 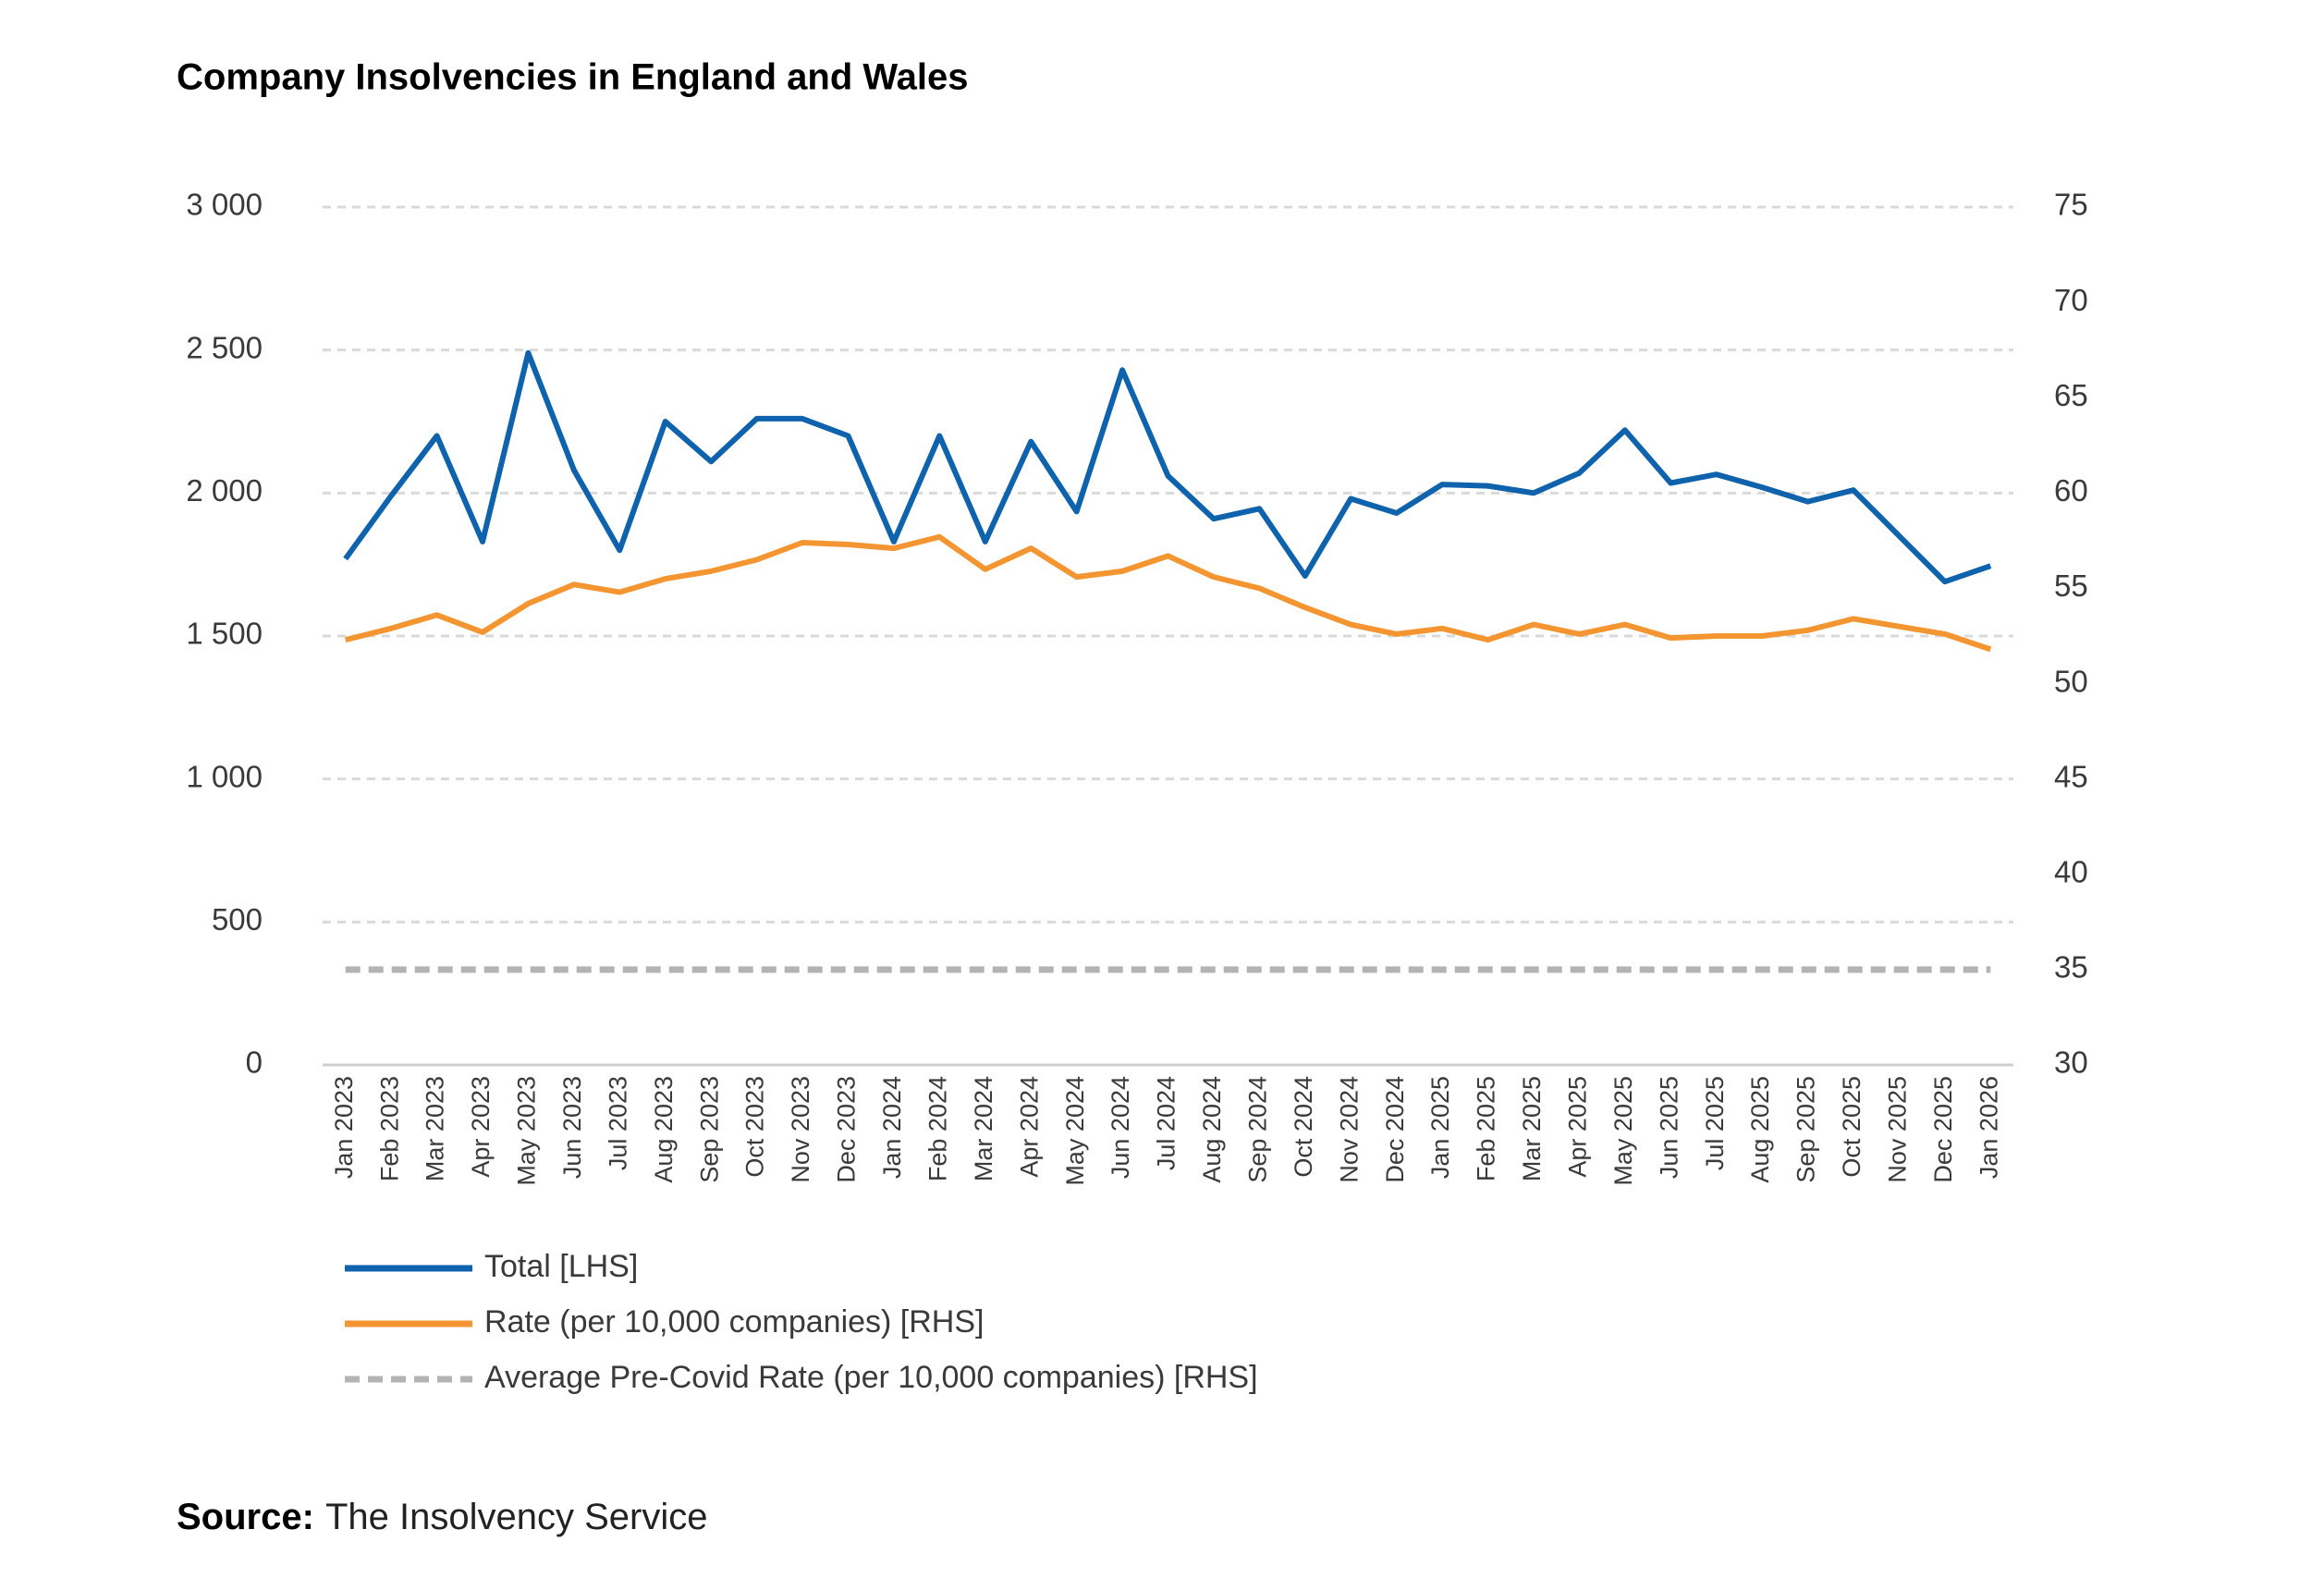 I want to click on x-tick-label: Jun 2025, so click(x=1668, y=1127).